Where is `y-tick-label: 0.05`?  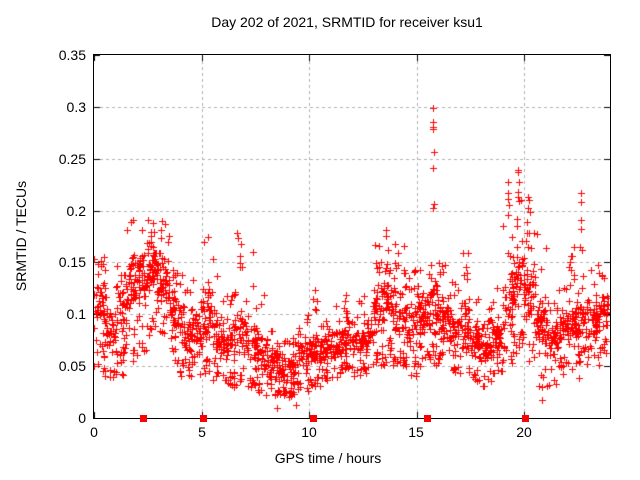 y-tick-label: 0.05 is located at coordinates (72, 366).